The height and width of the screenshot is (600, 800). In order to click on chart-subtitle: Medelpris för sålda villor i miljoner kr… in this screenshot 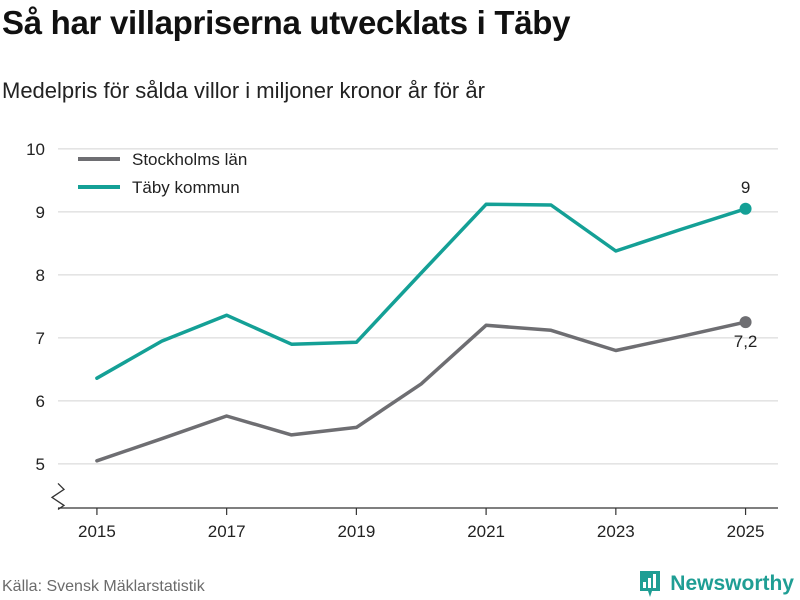, I will do `click(243, 90)`.